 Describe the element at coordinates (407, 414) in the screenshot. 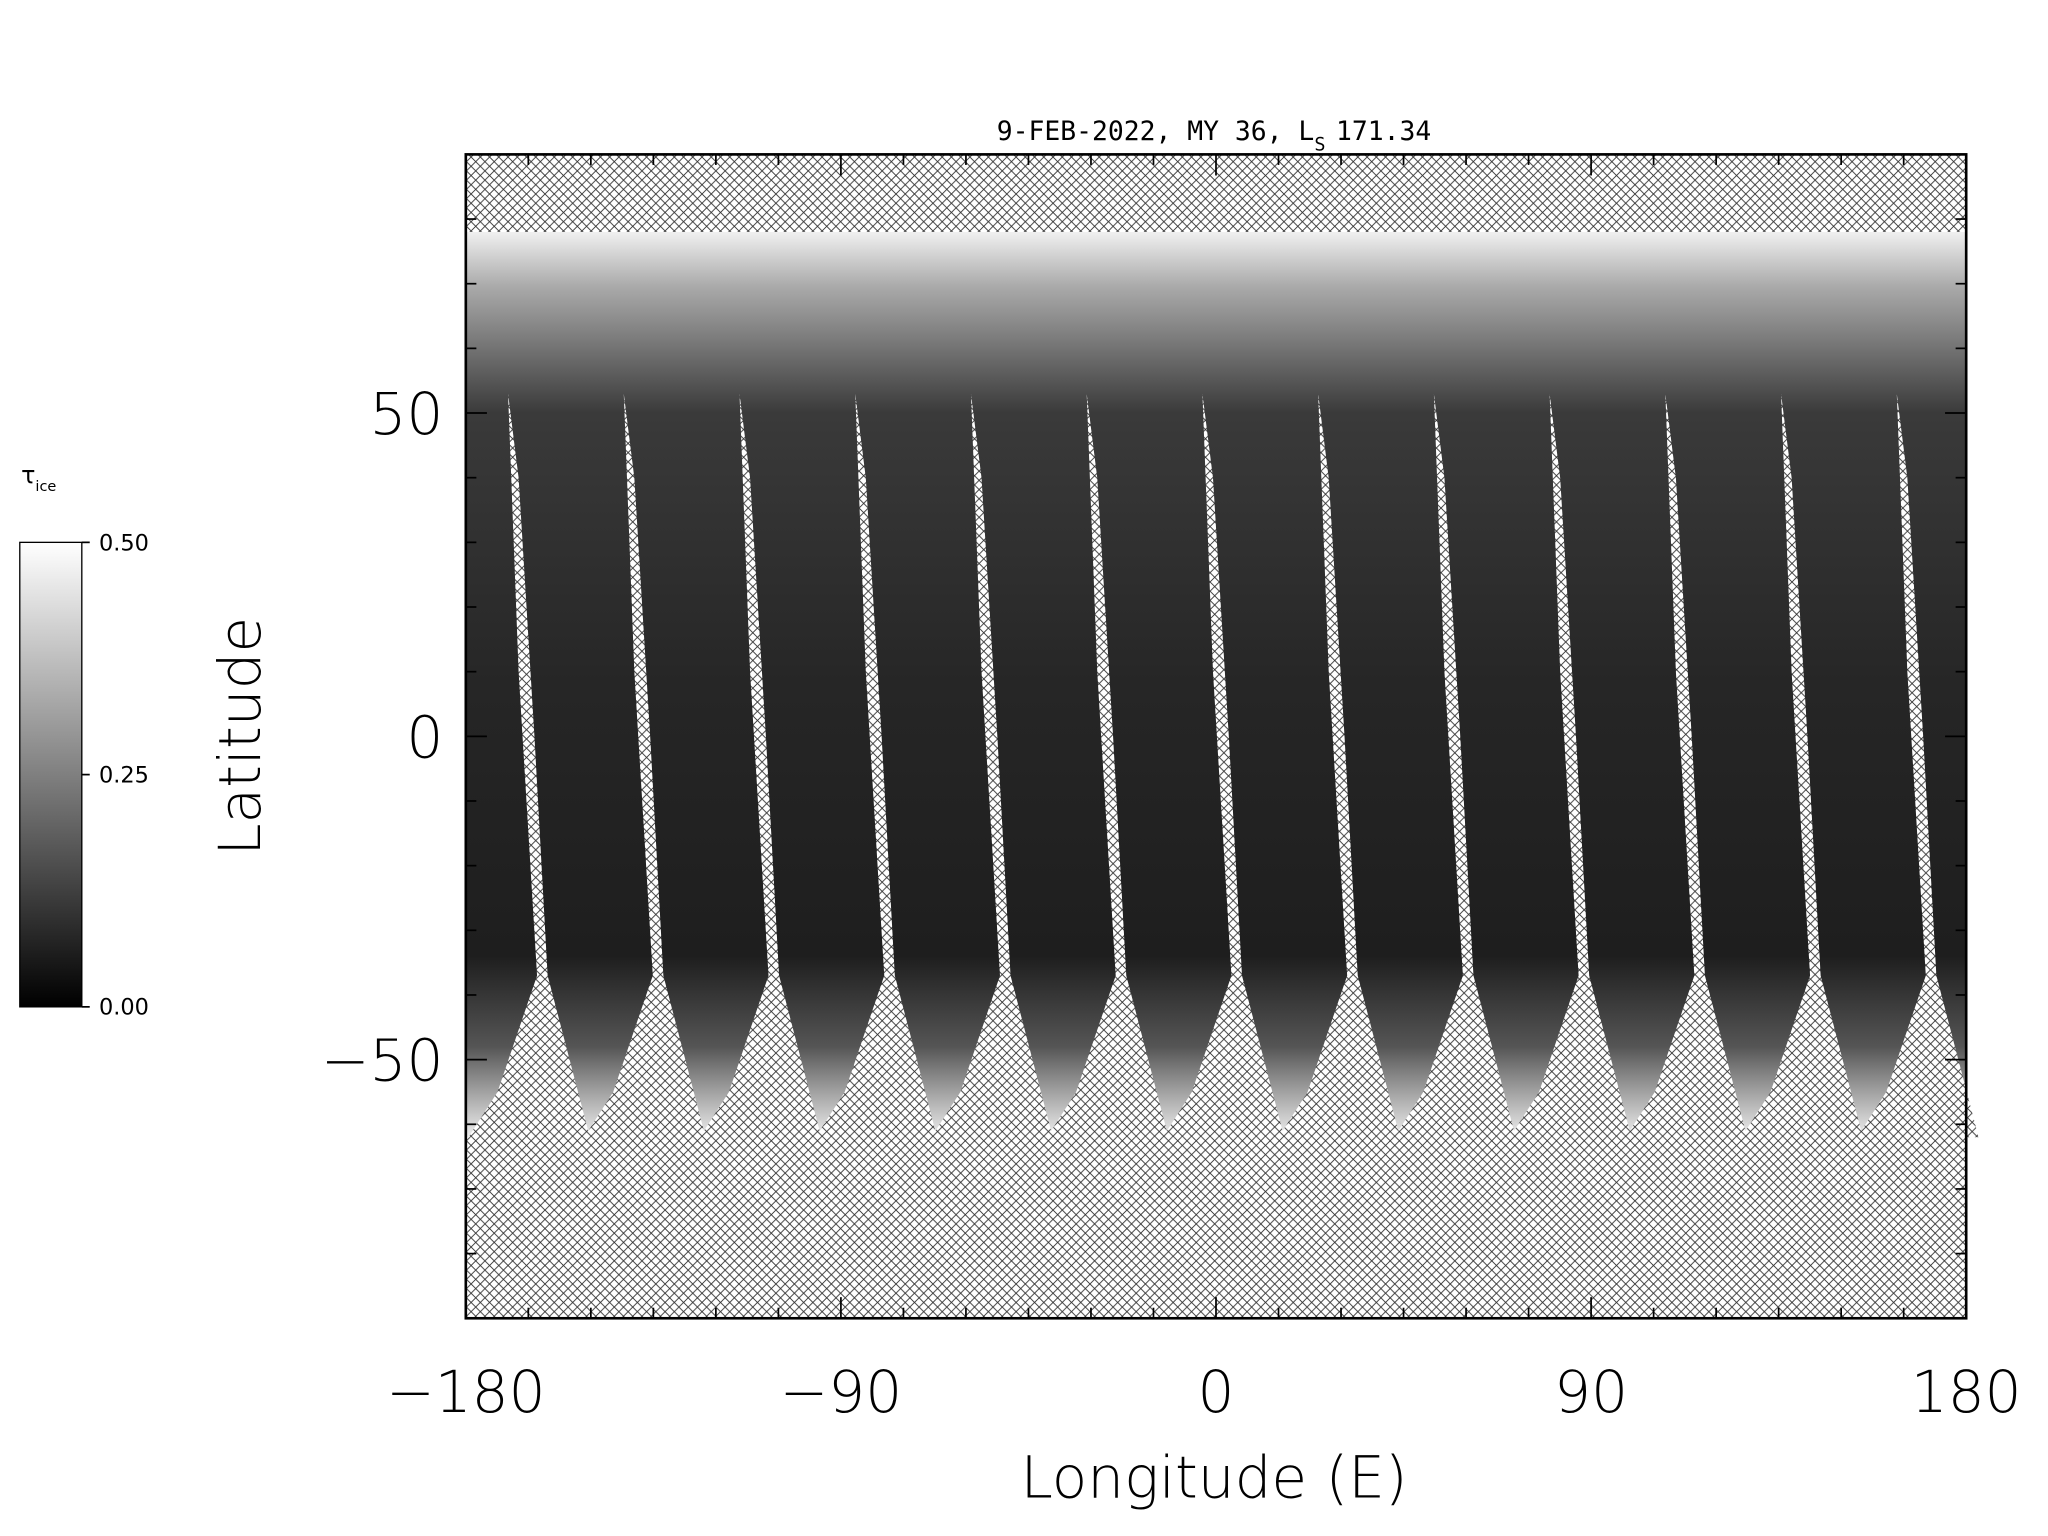

I see `y-tick-label: 50` at that location.